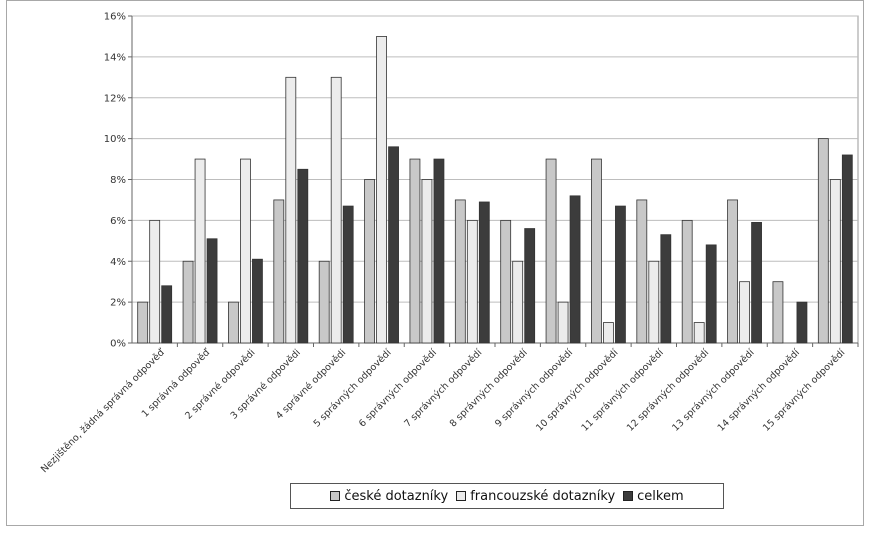  Describe the element at coordinates (623, 390) in the screenshot. I see `category-label: 11 správných odpovědí` at that location.